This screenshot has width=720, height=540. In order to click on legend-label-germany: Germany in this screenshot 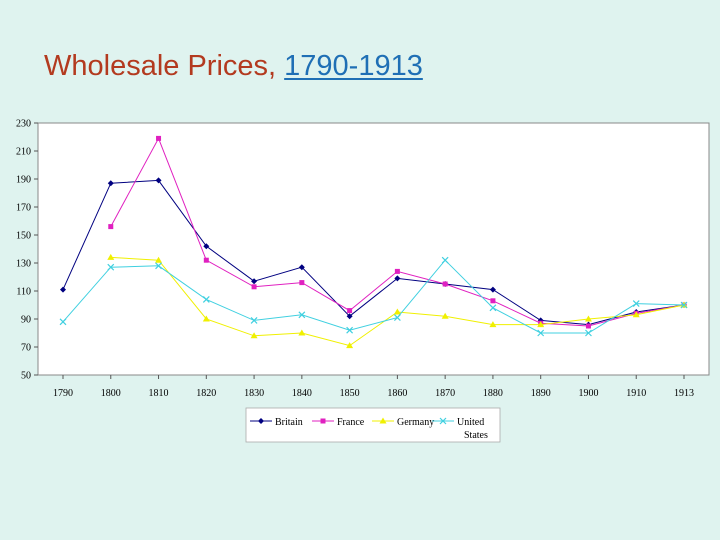, I will do `click(415, 422)`.